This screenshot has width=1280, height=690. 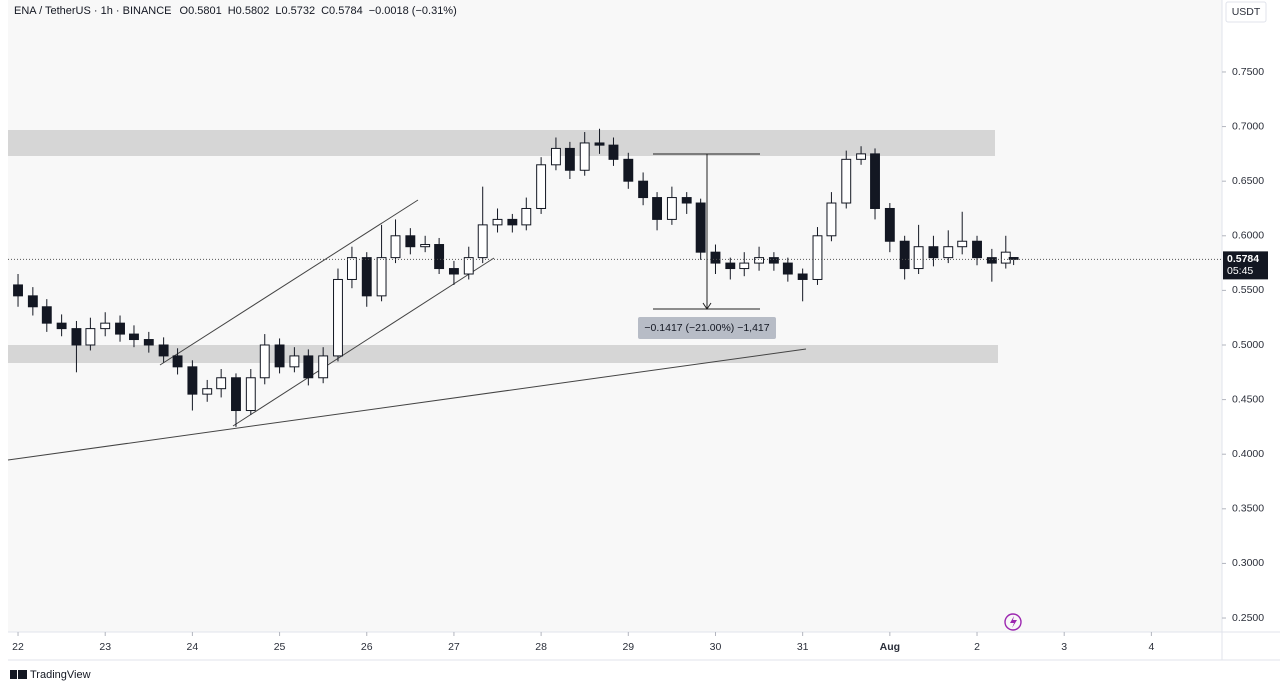 I want to click on y-tick-label: 0.7500, so click(x=1248, y=72).